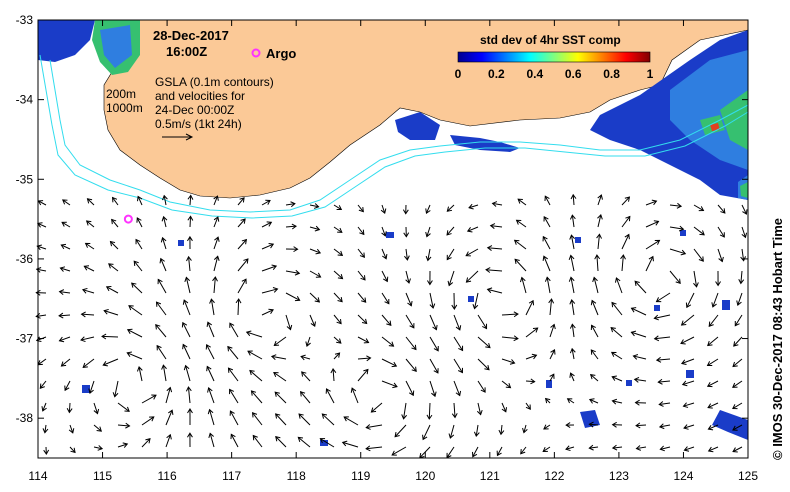 This screenshot has height=492, width=790. What do you see at coordinates (554, 476) in the screenshot?
I see `x-tick-label: 122` at bounding box center [554, 476].